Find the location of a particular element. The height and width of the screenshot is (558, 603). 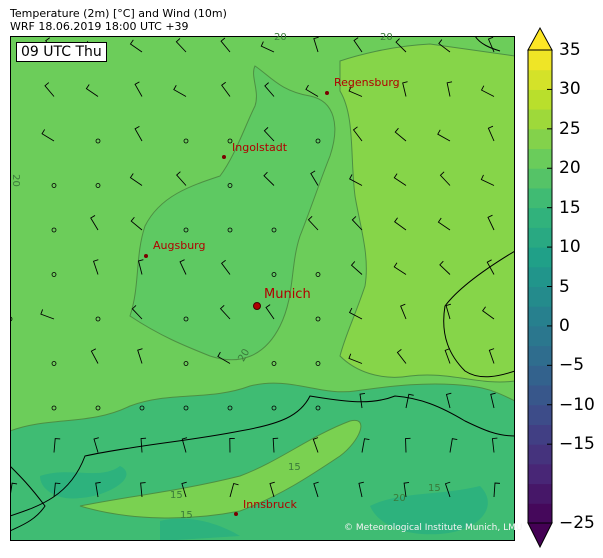

city-dot-munich is located at coordinates (257, 306).